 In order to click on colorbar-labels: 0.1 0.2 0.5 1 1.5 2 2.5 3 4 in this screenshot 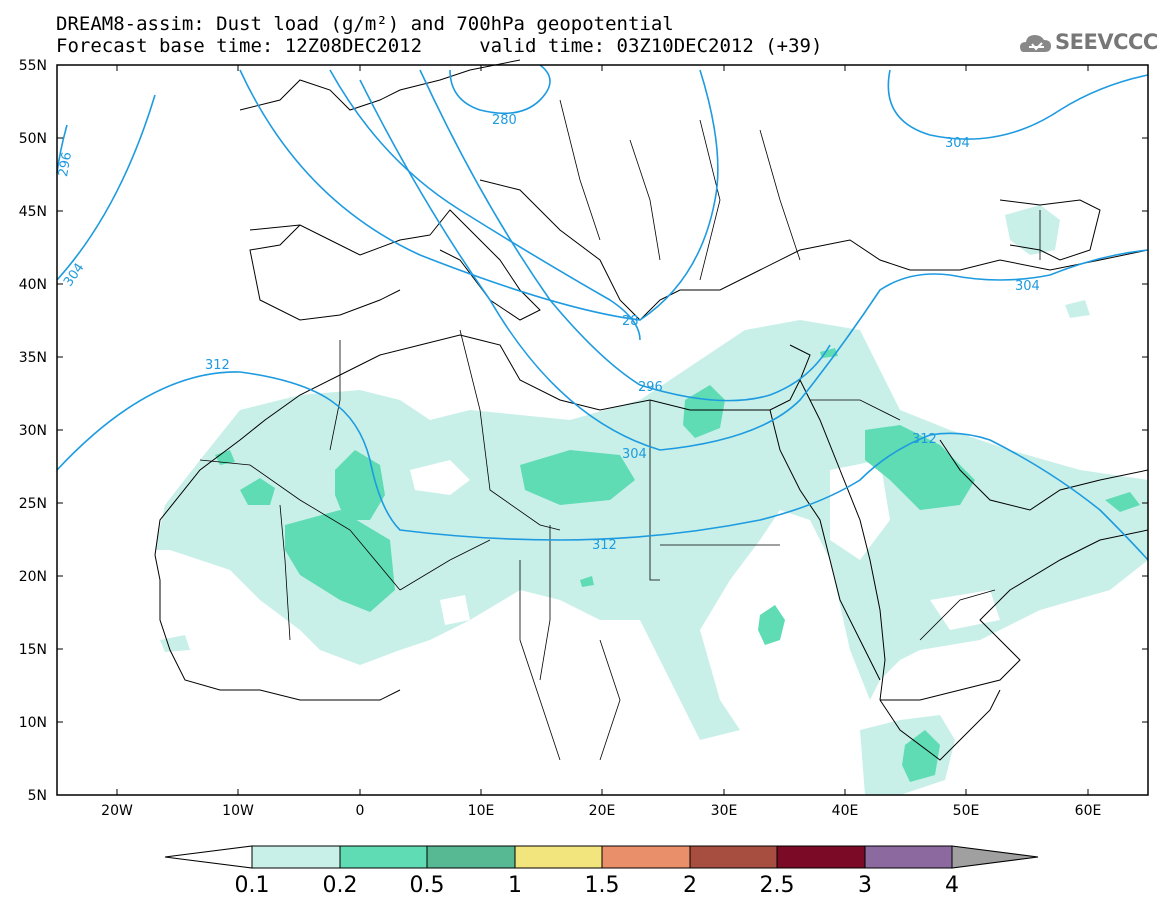, I will do `click(597, 885)`.